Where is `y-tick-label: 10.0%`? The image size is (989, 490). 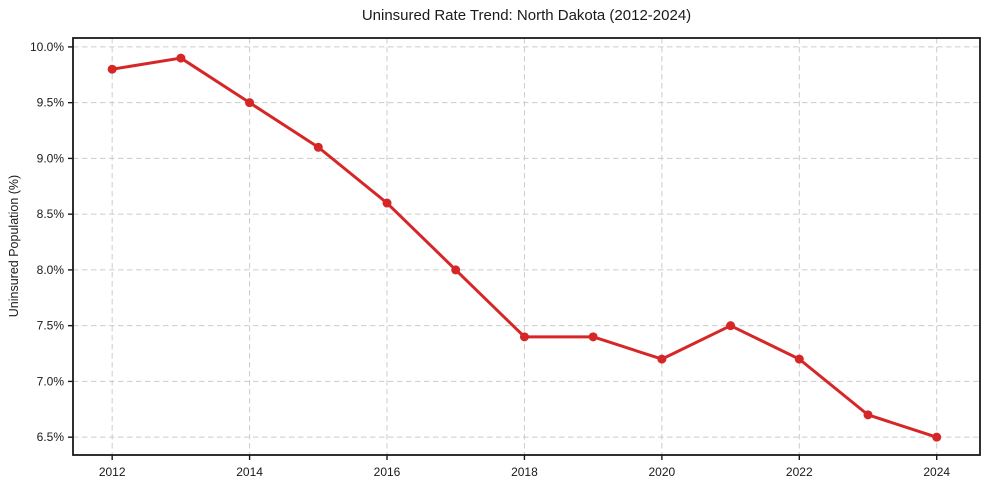
y-tick-label: 10.0% is located at coordinates (47, 47).